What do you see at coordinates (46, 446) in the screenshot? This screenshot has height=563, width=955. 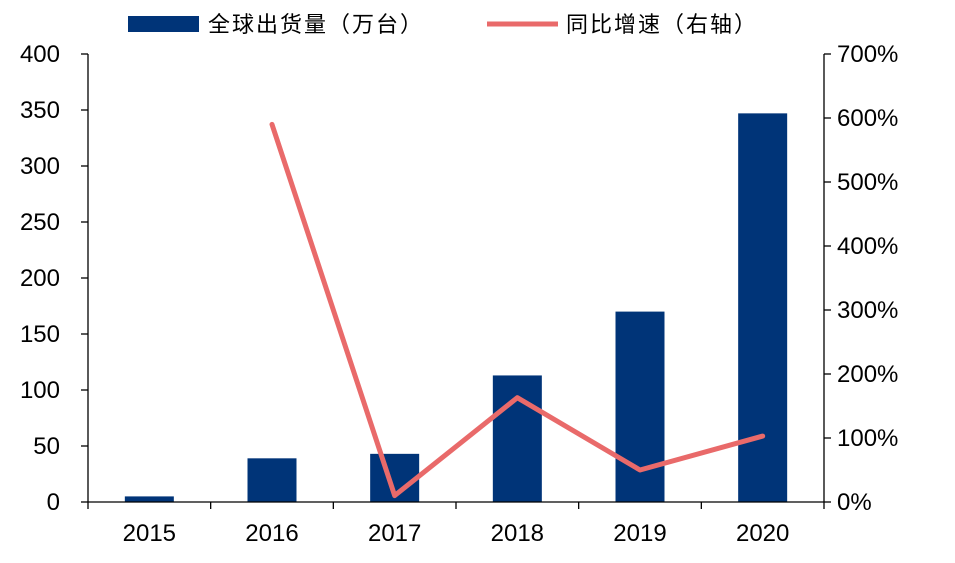 I see `y-left-tick-label: 50` at bounding box center [46, 446].